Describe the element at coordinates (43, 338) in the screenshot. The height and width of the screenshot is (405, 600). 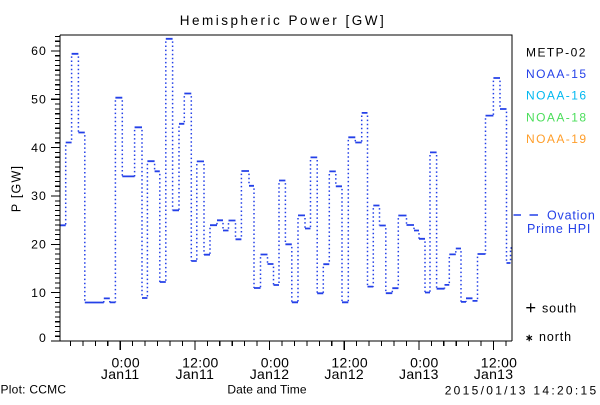
I see `svg-text: 0` at that location.